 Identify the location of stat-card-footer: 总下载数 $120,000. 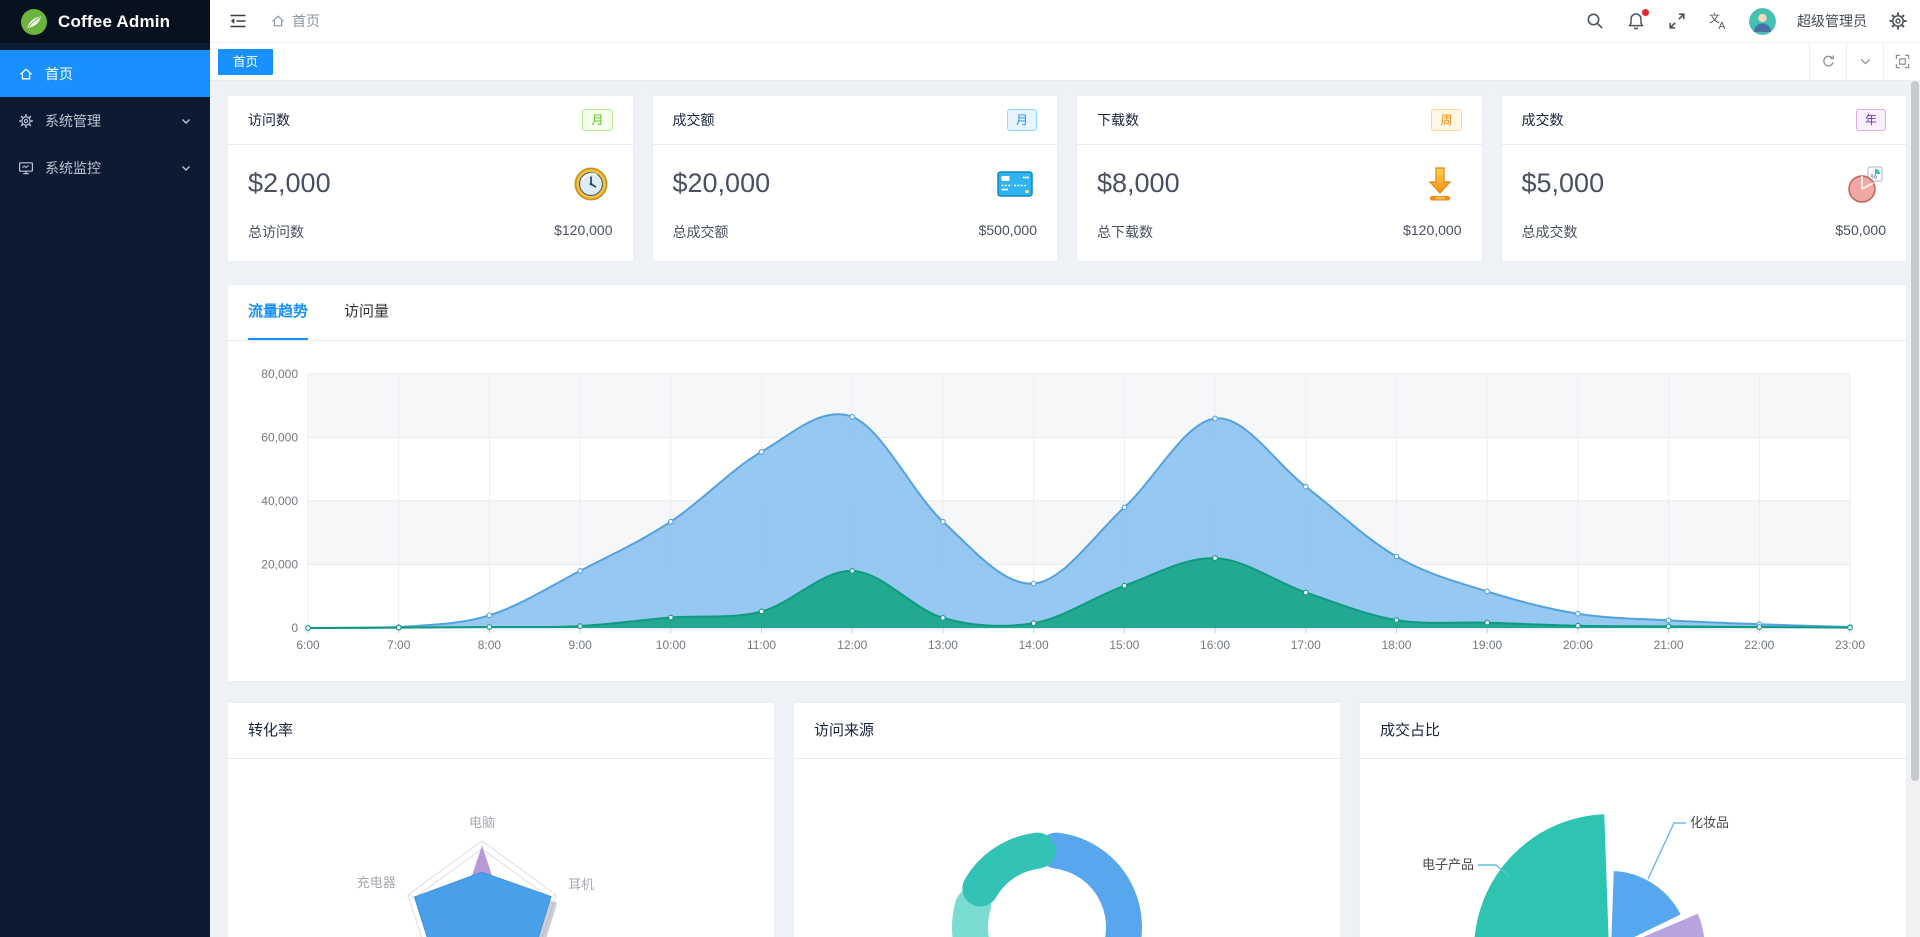
(1279, 232).